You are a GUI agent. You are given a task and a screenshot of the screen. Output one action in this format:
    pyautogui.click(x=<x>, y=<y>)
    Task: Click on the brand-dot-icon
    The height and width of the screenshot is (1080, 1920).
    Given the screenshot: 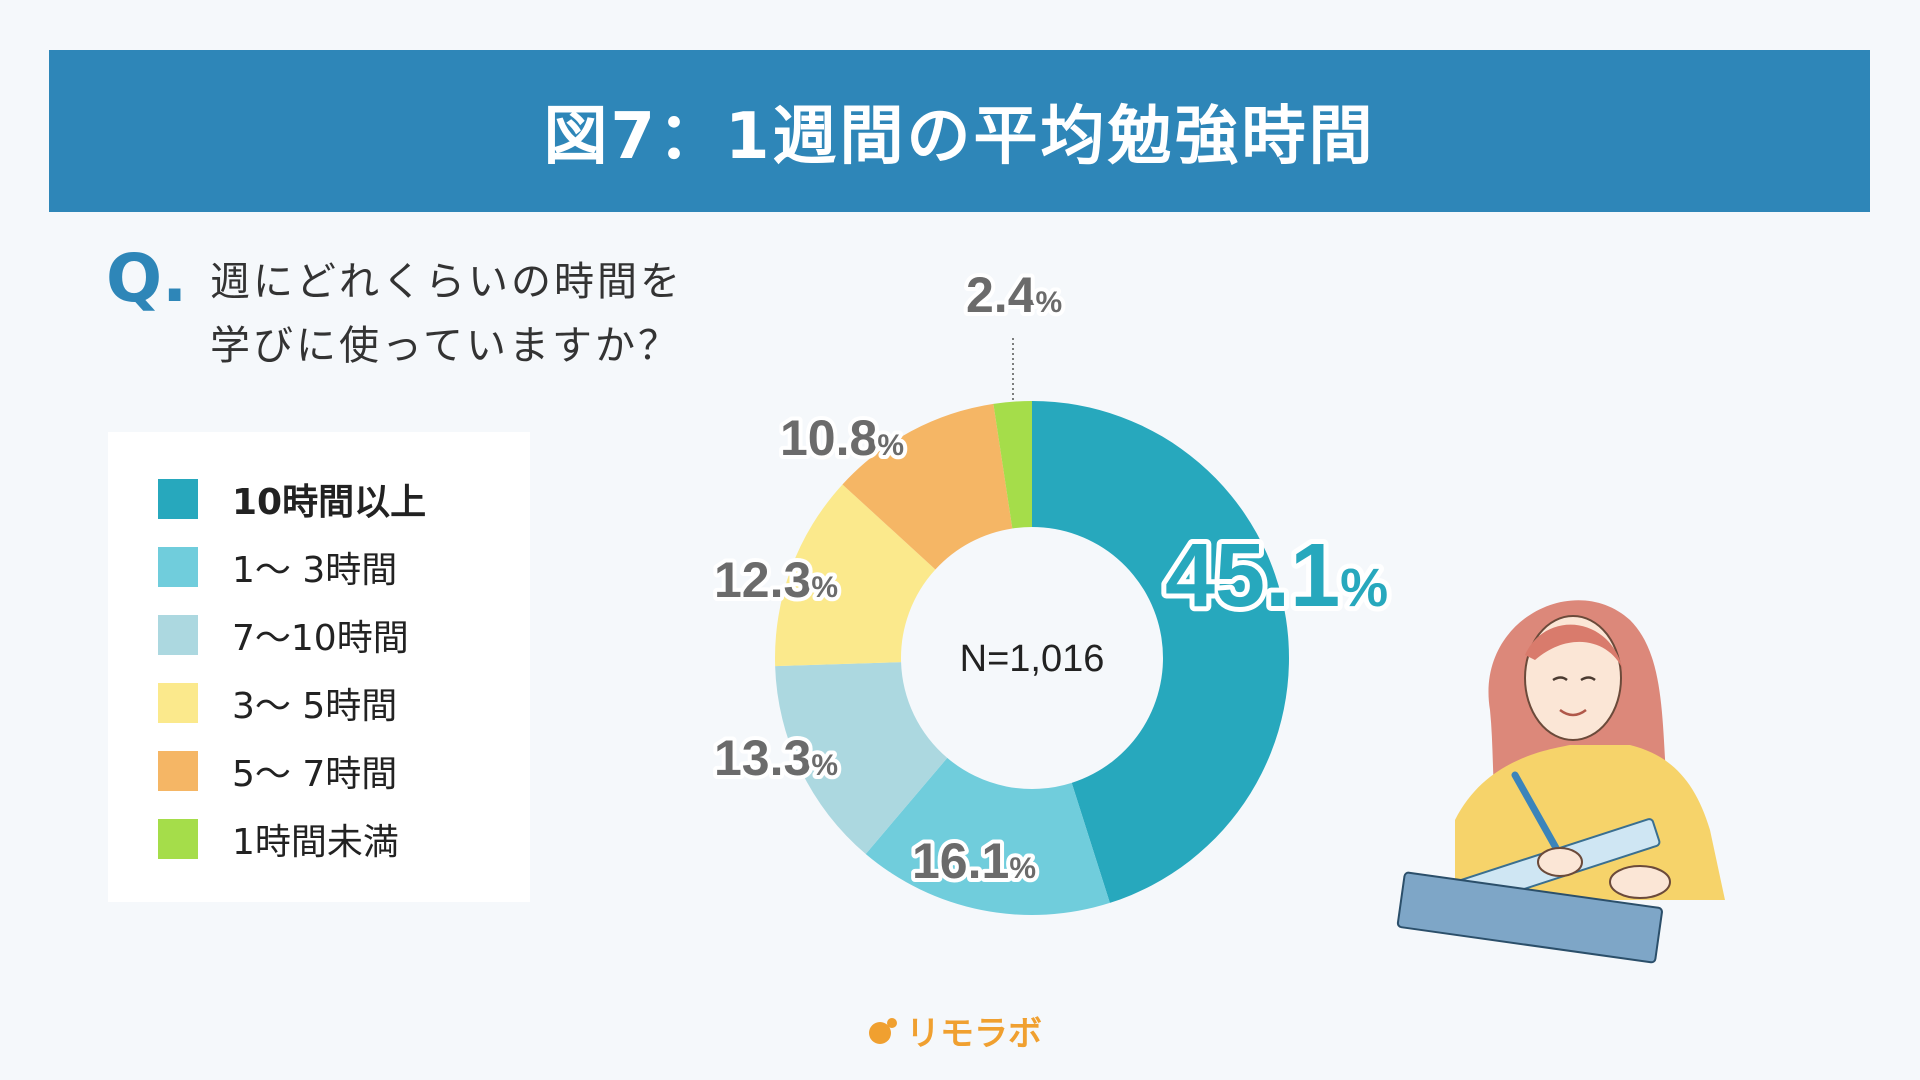 What is the action you would take?
    pyautogui.click(x=883, y=1030)
    